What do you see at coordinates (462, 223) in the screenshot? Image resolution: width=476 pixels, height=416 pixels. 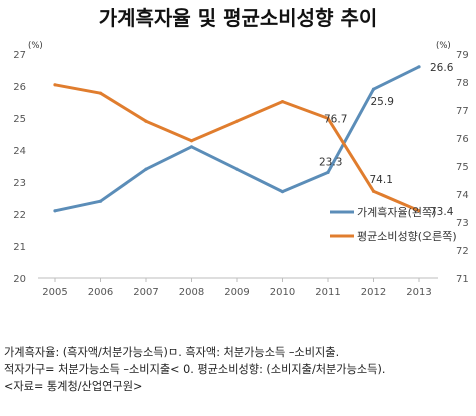 I see `right-tick-label: 73` at bounding box center [462, 223].